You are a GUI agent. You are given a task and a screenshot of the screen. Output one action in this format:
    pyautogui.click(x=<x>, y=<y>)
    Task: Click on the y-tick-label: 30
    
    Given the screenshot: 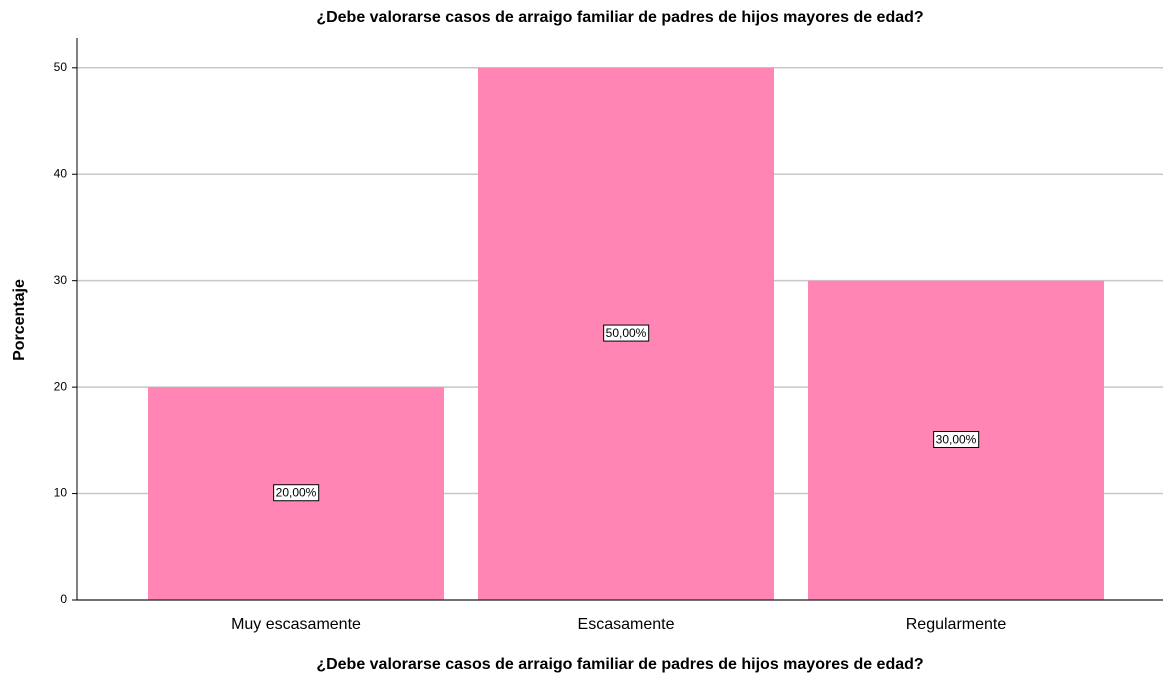 What is the action you would take?
    pyautogui.click(x=61, y=280)
    